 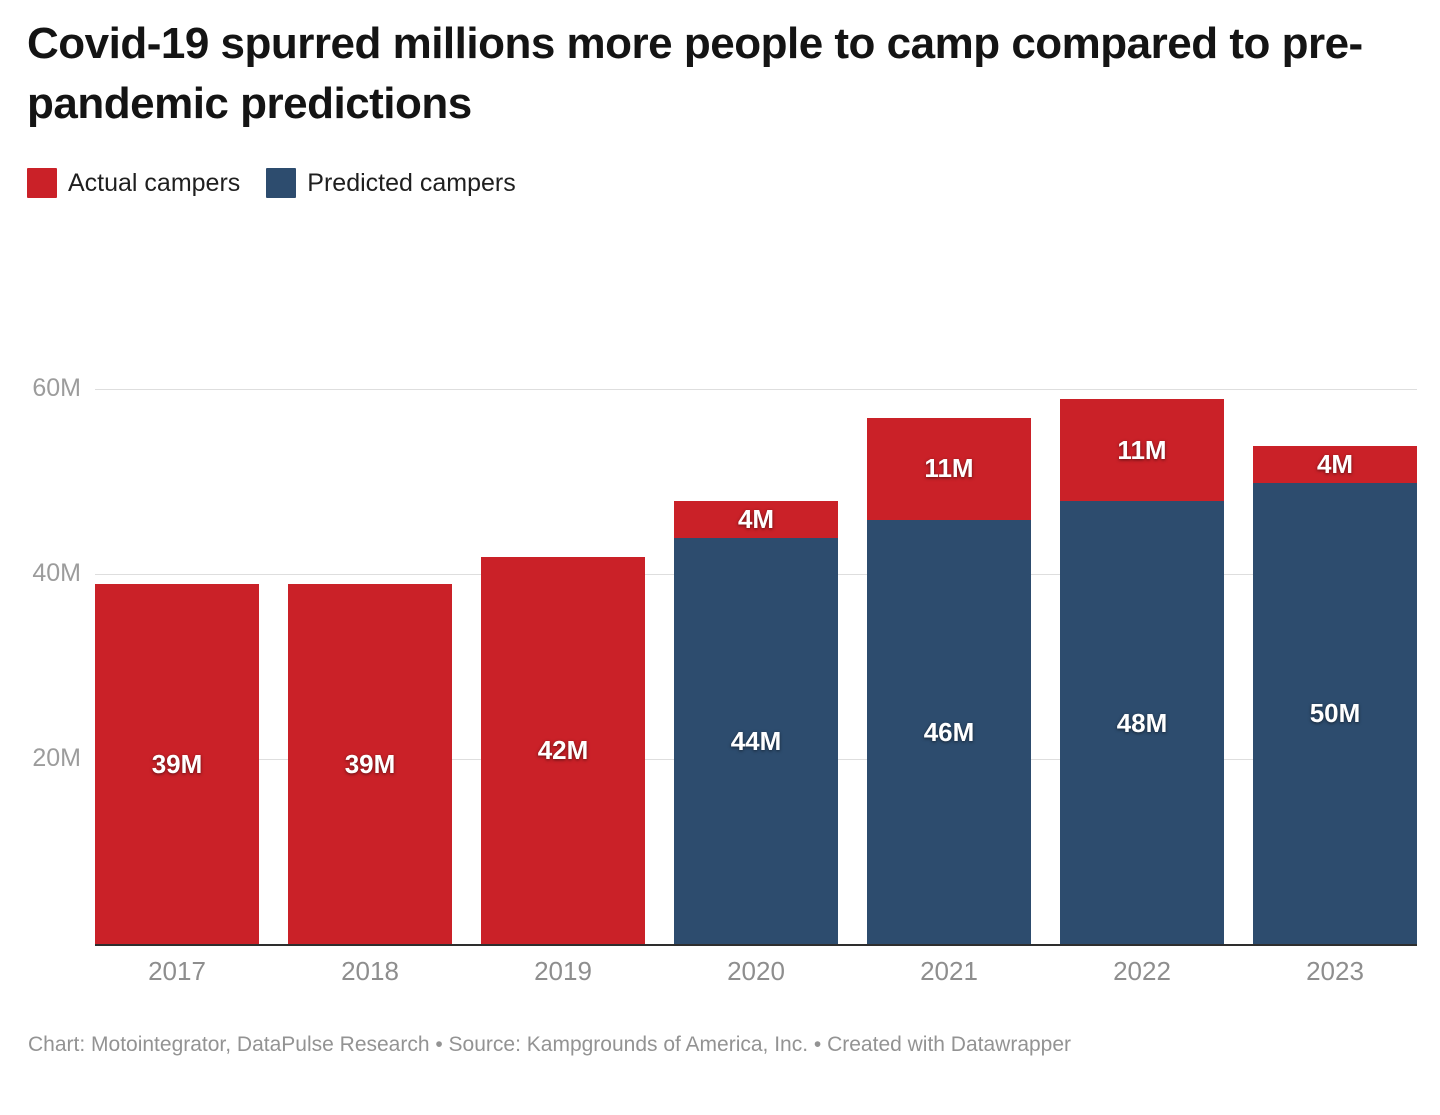 I want to click on segment-value-label: 50M, so click(x=1335, y=713).